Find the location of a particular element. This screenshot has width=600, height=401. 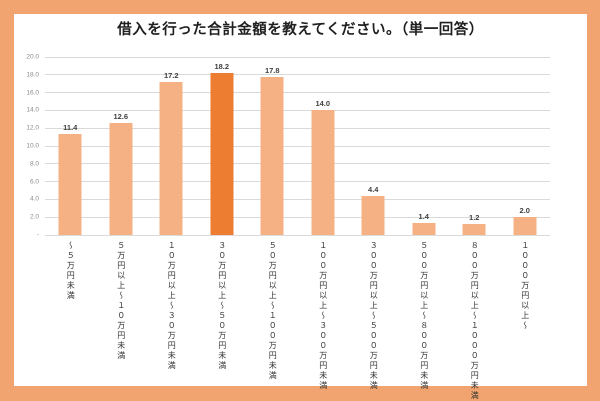

x-label: ～５万円未満 is located at coordinates (71, 271).